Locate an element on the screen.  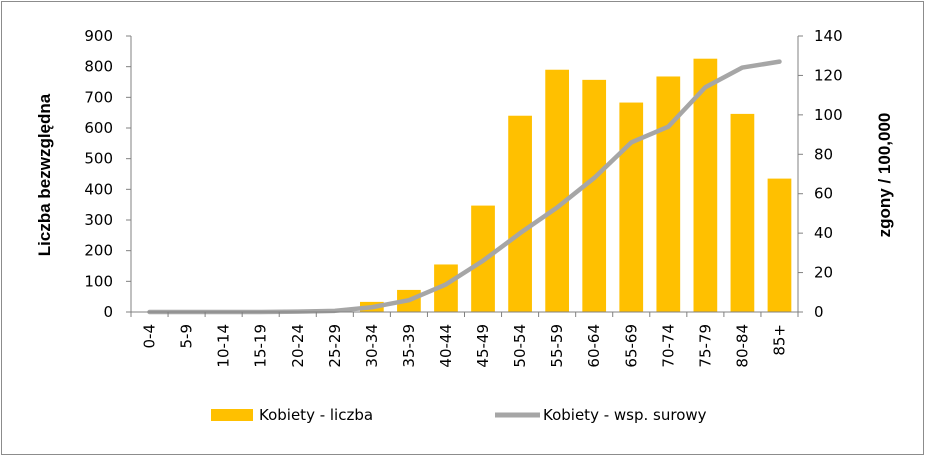
x-tick-label-5-9: 5-9 is located at coordinates (187, 336).